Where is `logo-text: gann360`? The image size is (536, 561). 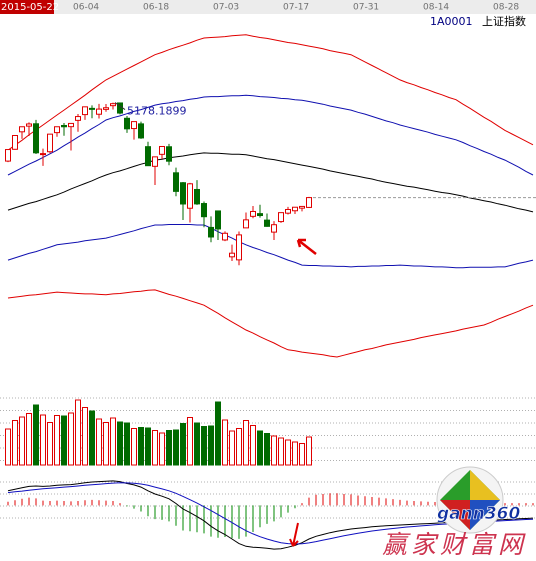
logo-text: gann360 is located at coordinates (479, 514).